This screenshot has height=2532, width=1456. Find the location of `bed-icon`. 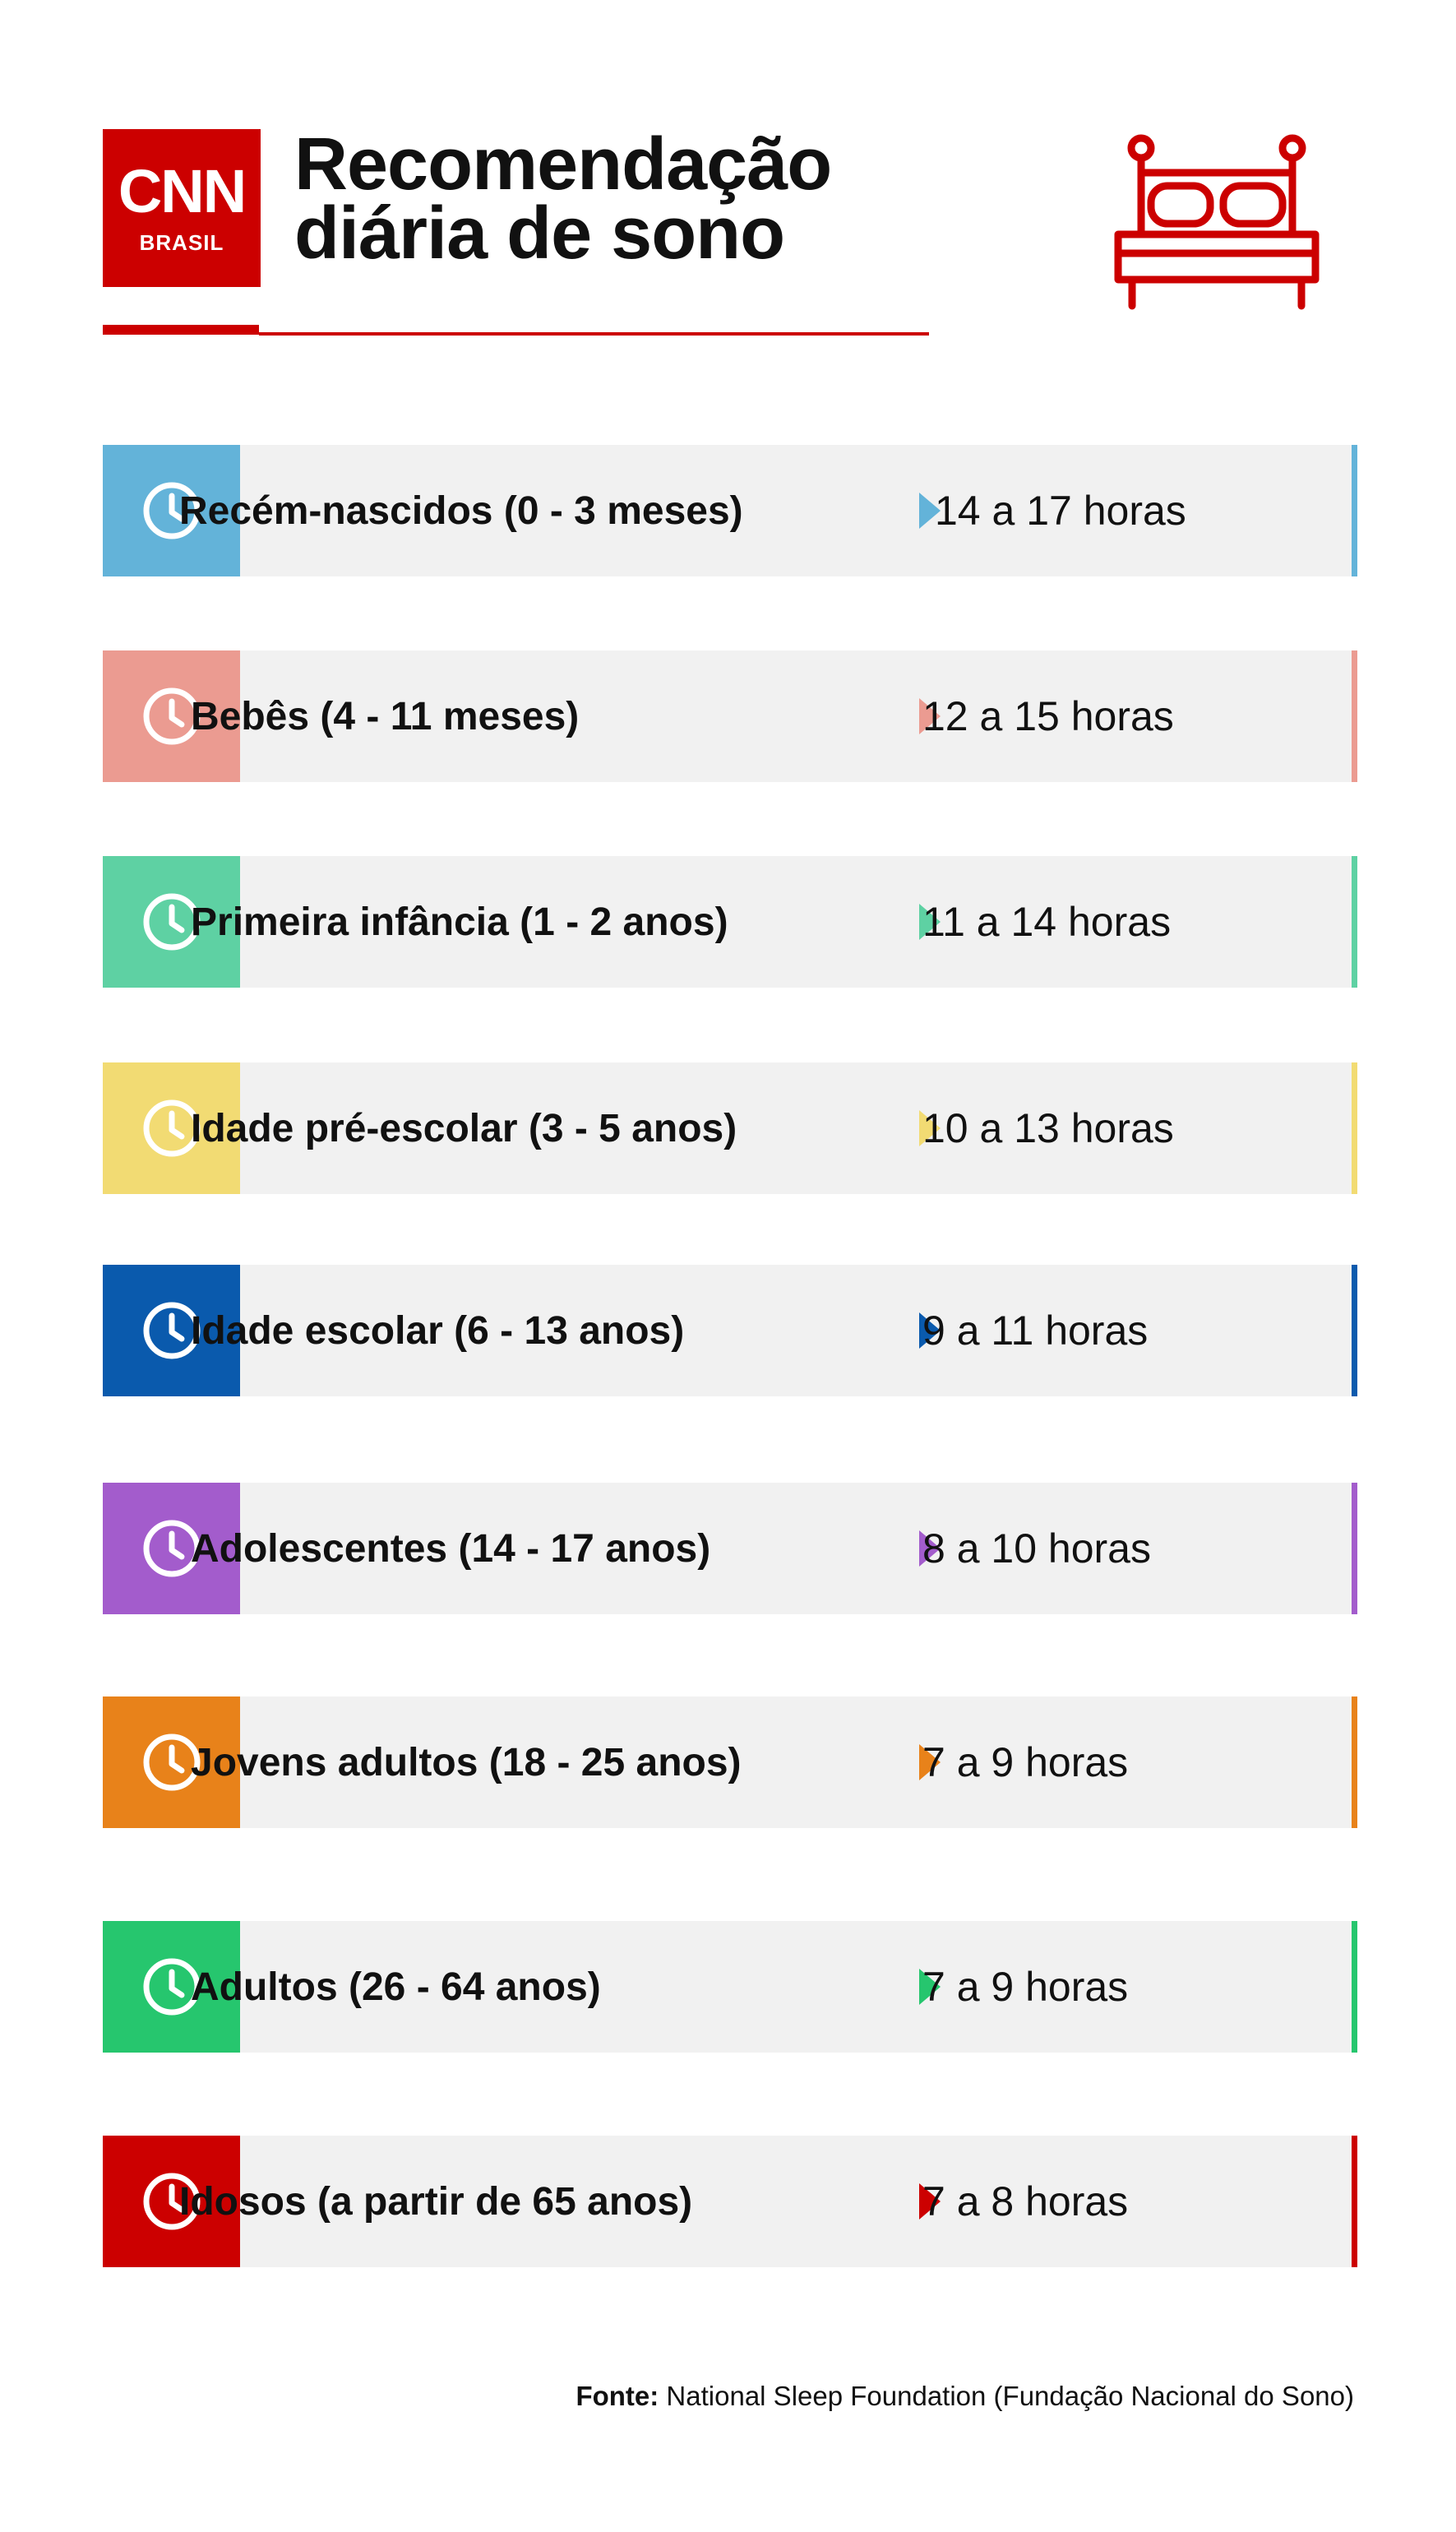

bed-icon is located at coordinates (1217, 222).